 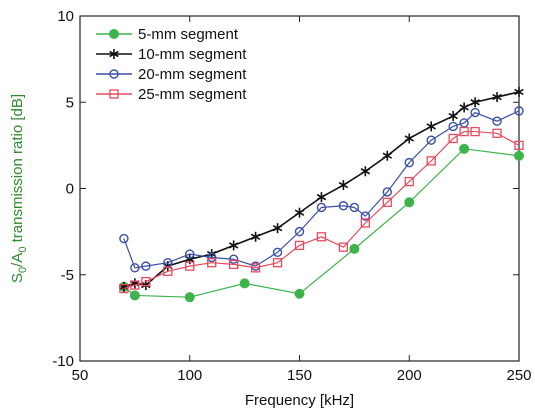 I want to click on x-axis-label: Frequency [kHz], so click(x=299, y=400).